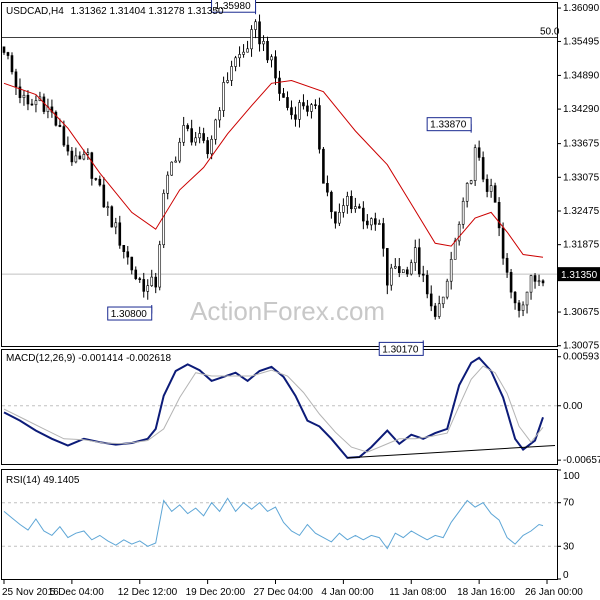 This screenshot has height=600, width=600. Describe the element at coordinates (448, 125) in the screenshot. I see `annotation-label: 1.33870` at that location.